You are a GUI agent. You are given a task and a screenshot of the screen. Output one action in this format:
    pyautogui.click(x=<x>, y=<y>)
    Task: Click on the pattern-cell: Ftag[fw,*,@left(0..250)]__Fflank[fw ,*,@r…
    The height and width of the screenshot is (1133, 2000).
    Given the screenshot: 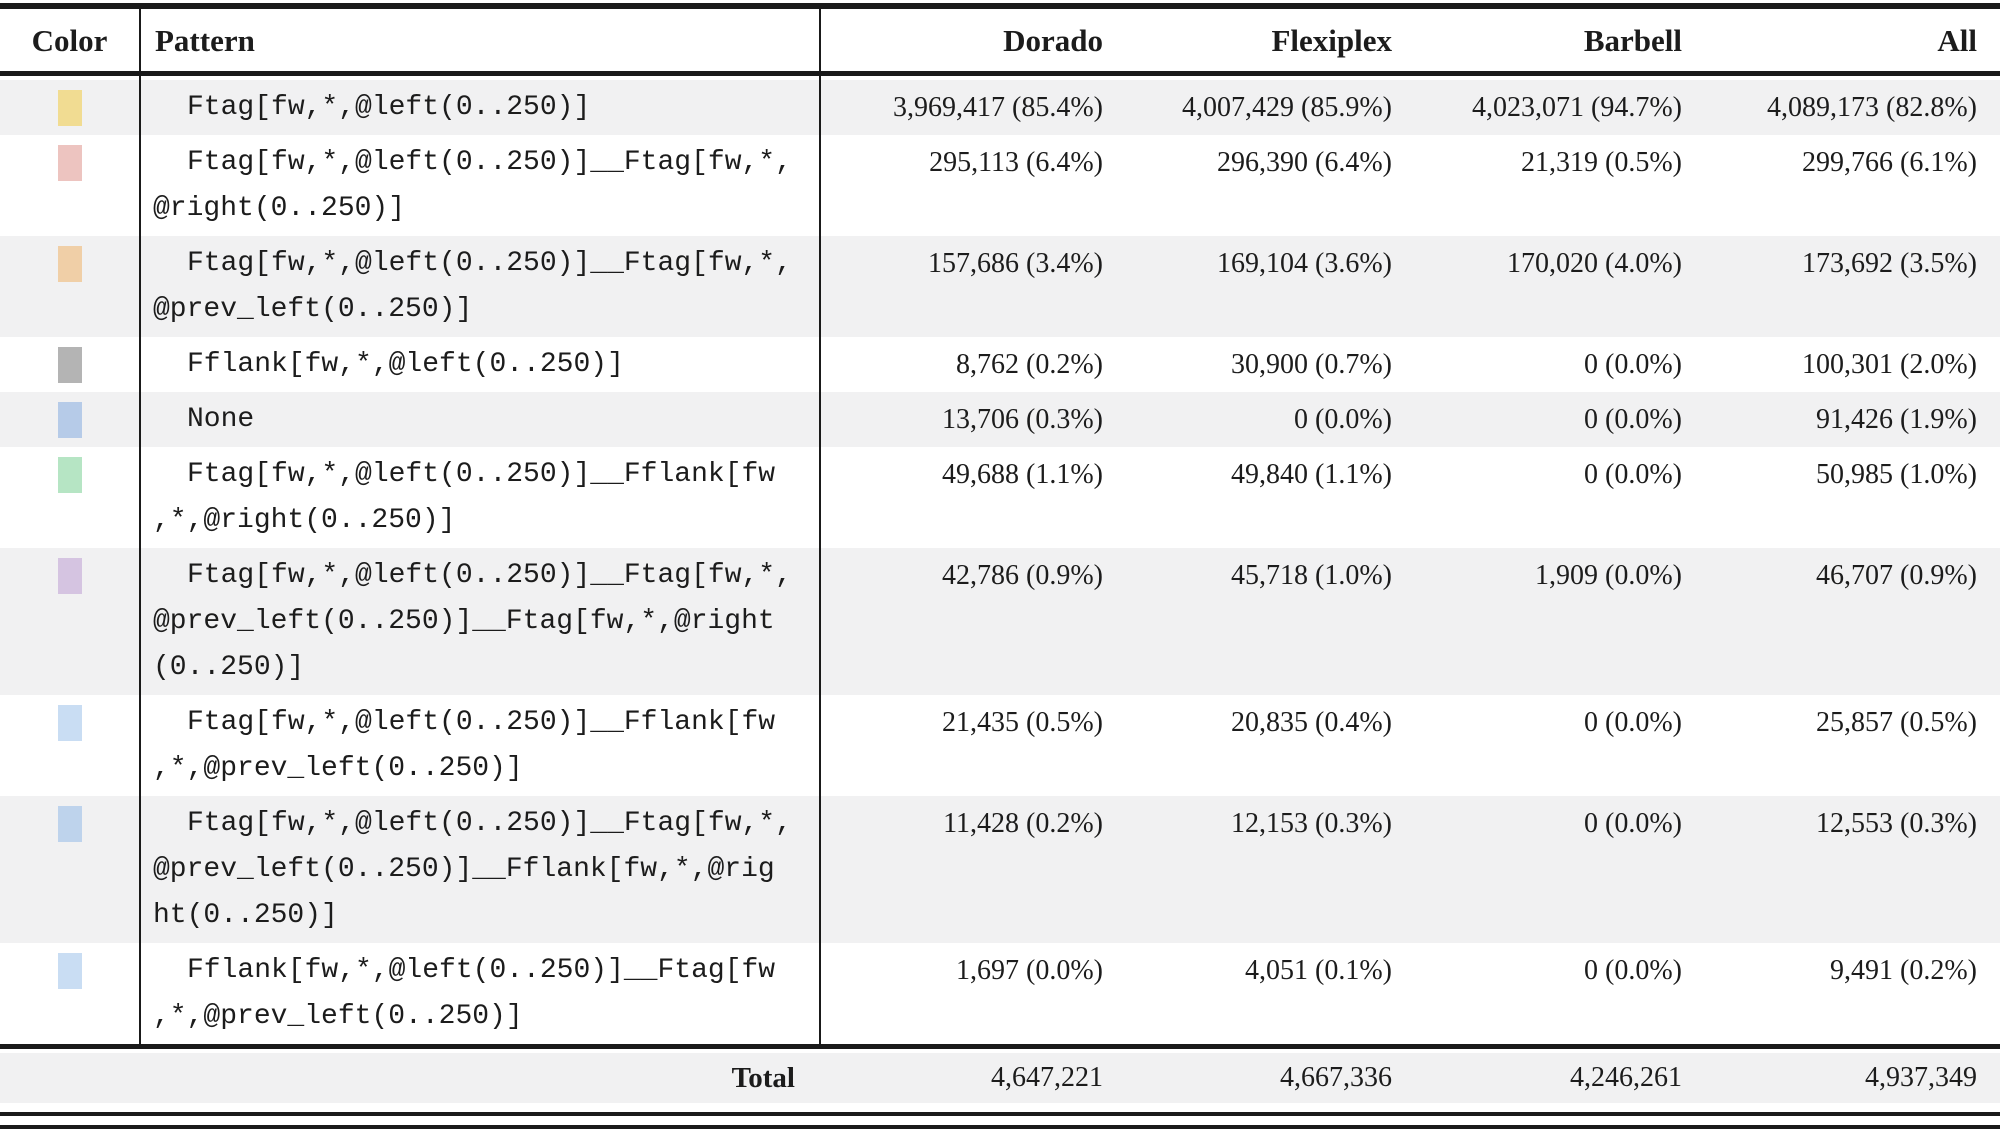 What is the action you would take?
    pyautogui.click(x=480, y=497)
    